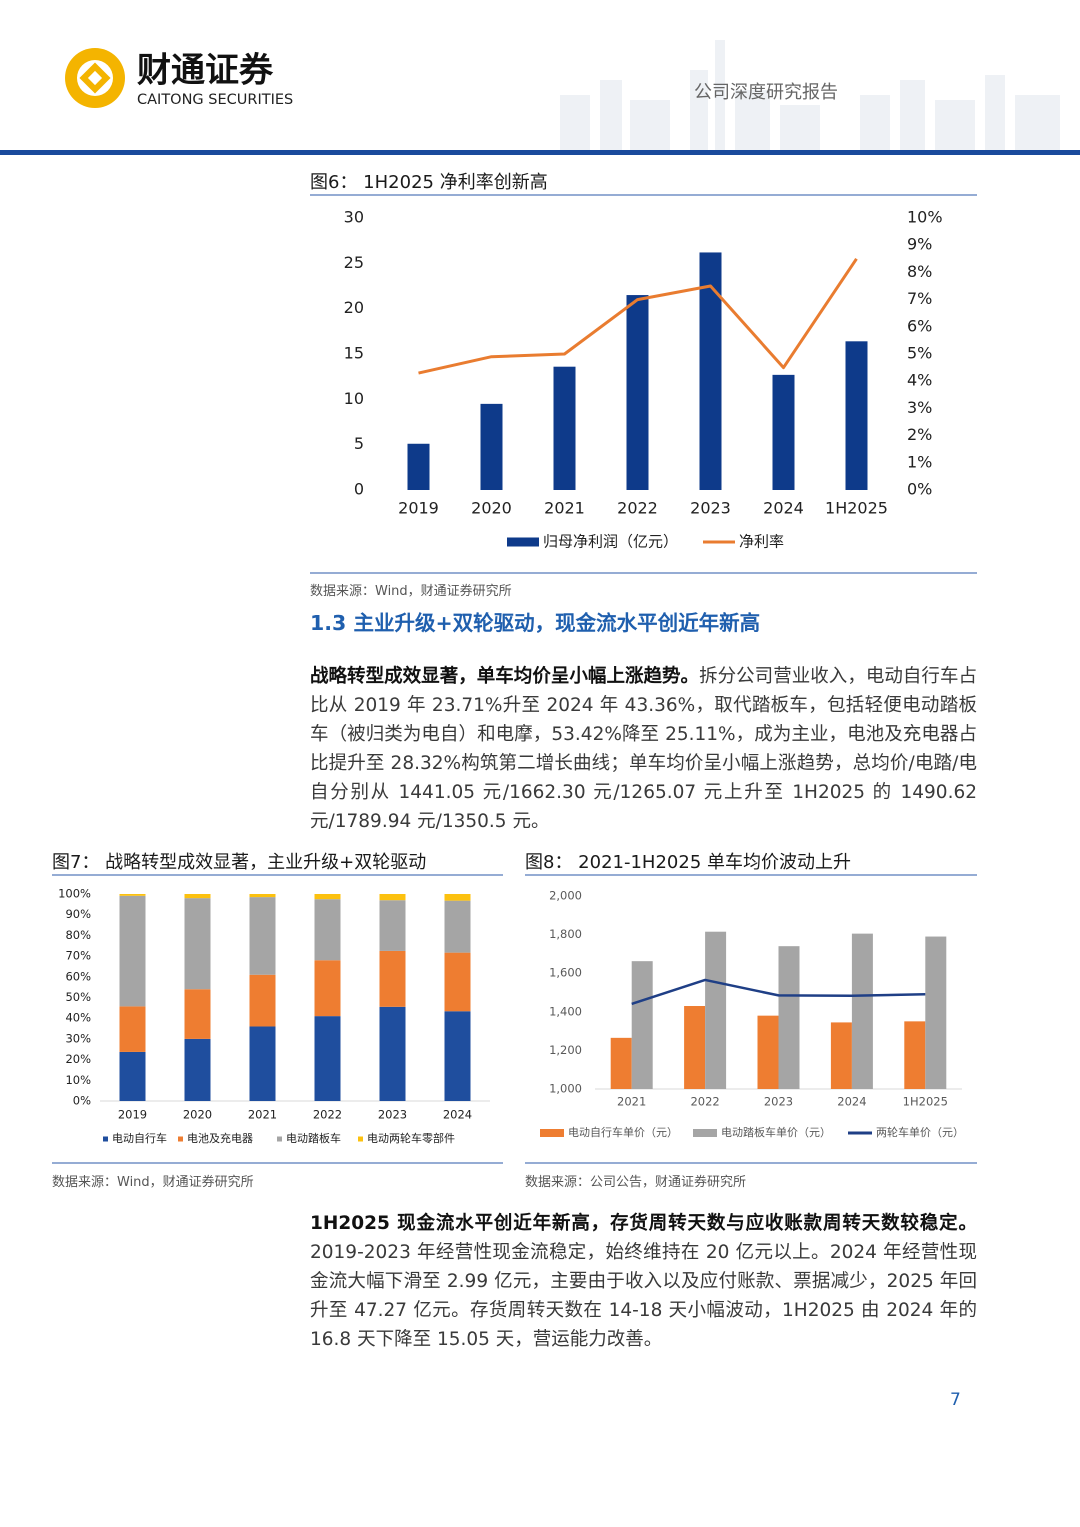  What do you see at coordinates (761, 542) in the screenshot?
I see `legend-label: 净利率` at bounding box center [761, 542].